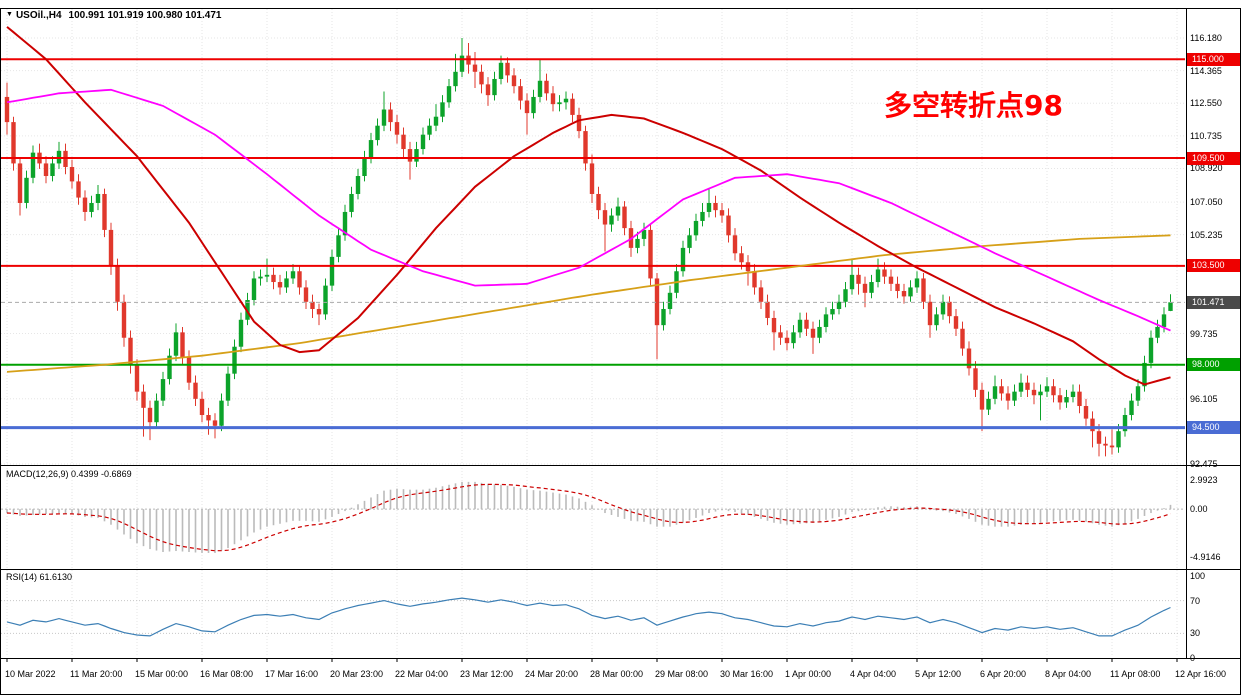 The width and height of the screenshot is (1241, 696). Describe the element at coordinates (1195, 600) in the screenshot. I see `rsi-tick-label: 70` at that location.